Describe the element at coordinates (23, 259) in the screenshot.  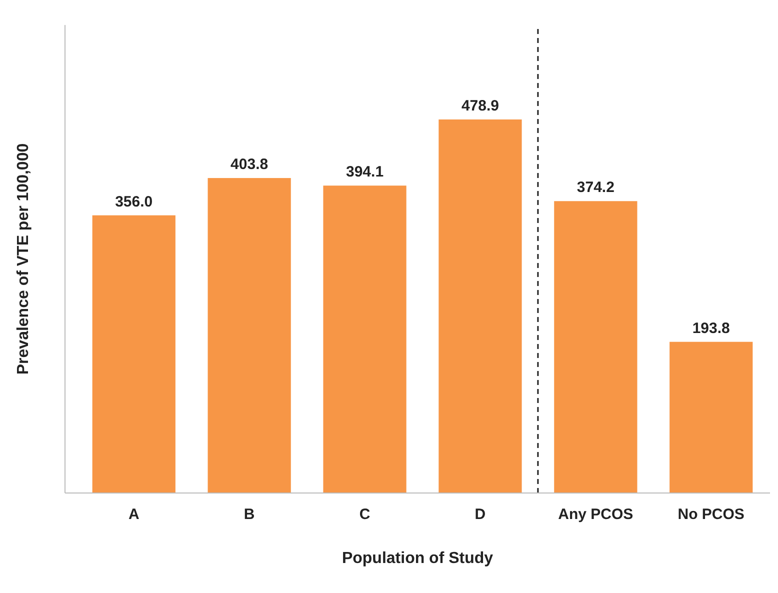
I see `y-axis-title: Prevalence of VTE per 100,000` at that location.